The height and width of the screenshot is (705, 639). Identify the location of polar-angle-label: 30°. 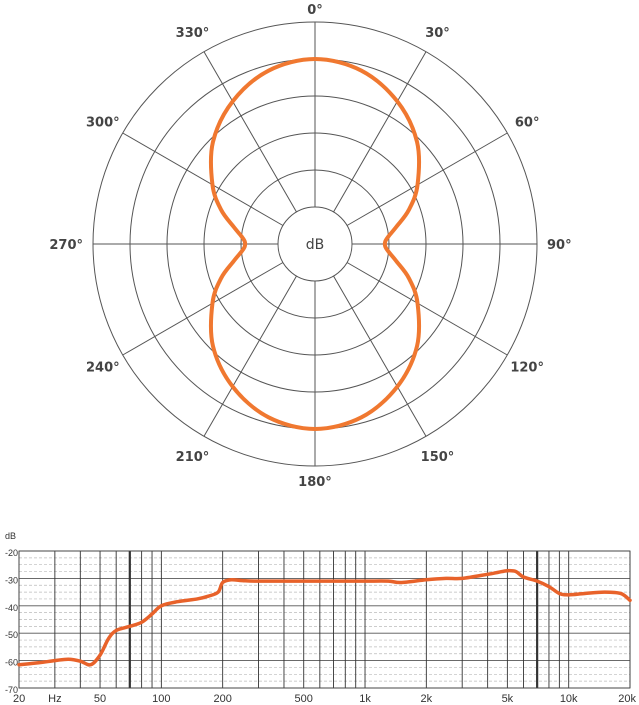
(437, 33).